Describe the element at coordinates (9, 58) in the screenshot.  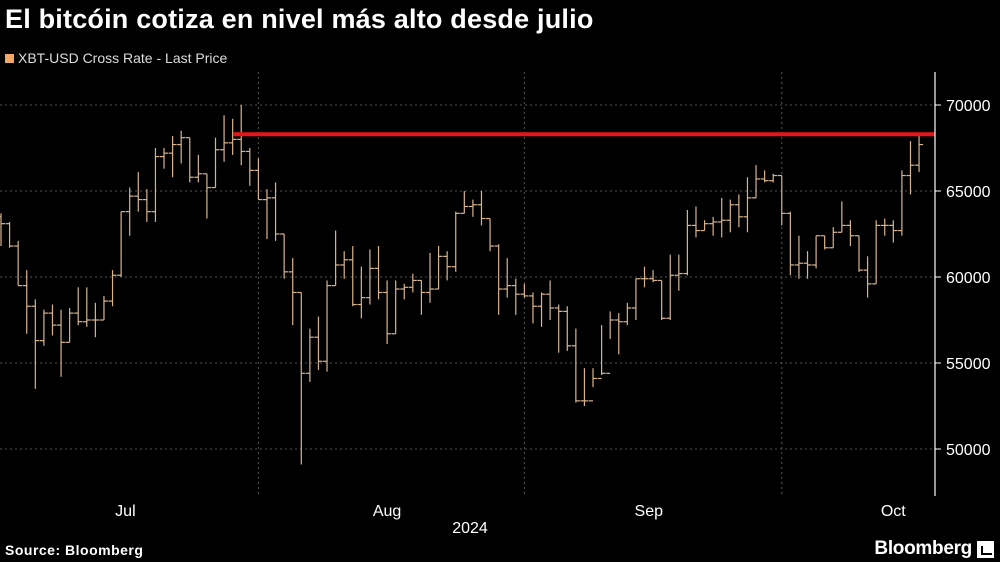
I see `legend-swatch` at that location.